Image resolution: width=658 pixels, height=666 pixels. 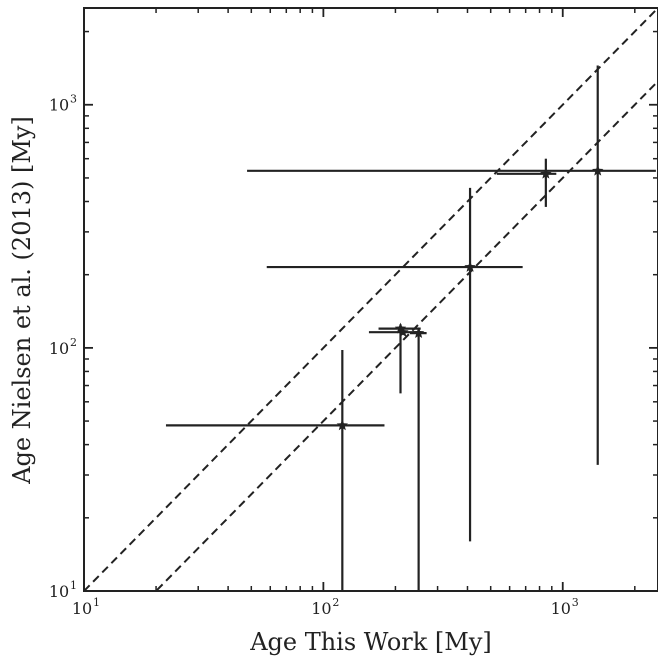 What do you see at coordinates (22, 300) in the screenshot?
I see `y-axis-label: Age Nielsen et al. (2013) [My]` at bounding box center [22, 300].